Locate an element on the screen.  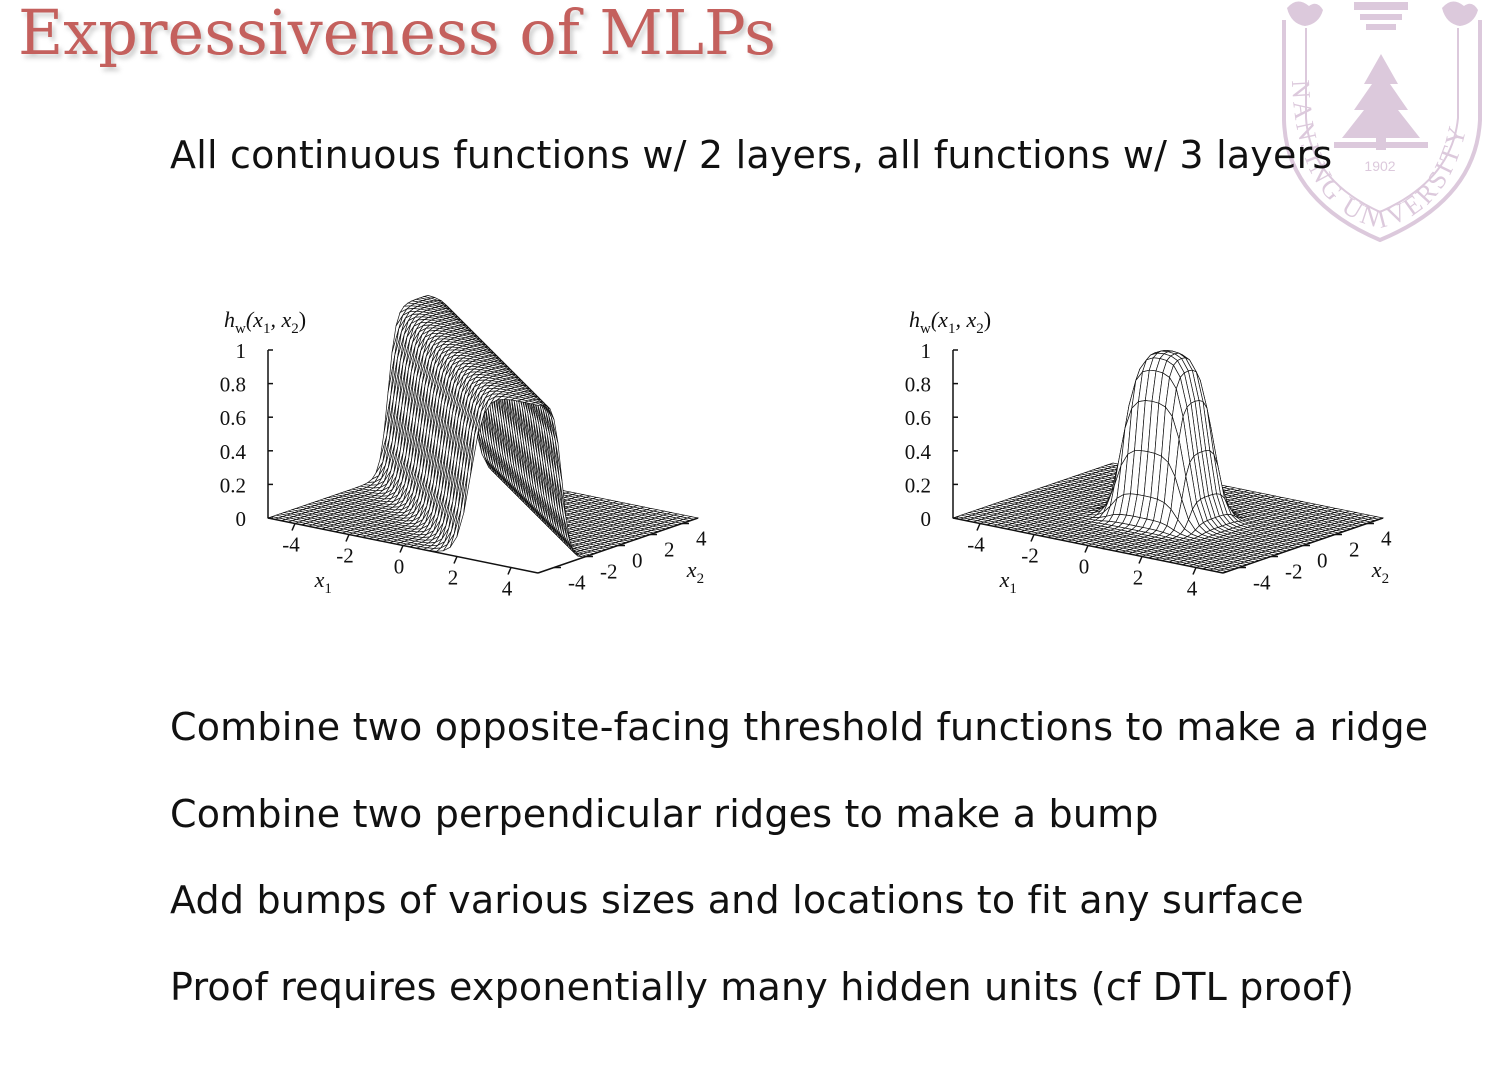
logo-year: 1902 is located at coordinates (1379, 166).